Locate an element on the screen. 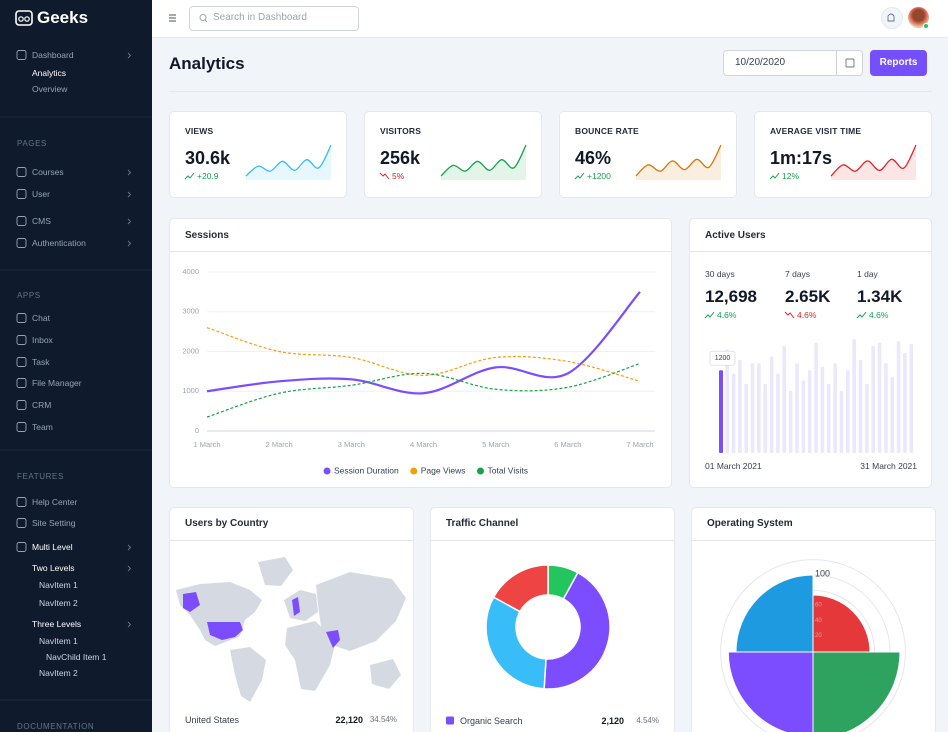 The image size is (948, 732). country-name: United States is located at coordinates (212, 720).